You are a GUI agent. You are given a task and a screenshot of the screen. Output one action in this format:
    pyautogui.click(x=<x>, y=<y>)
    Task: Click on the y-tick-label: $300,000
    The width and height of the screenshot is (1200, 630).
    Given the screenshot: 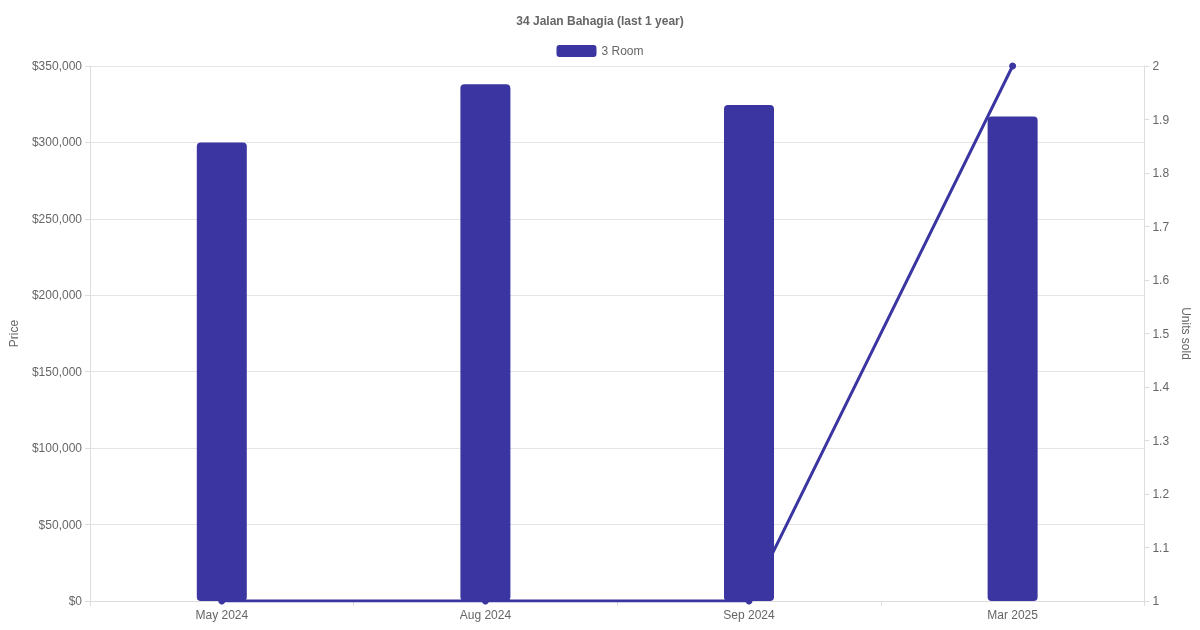 What is the action you would take?
    pyautogui.click(x=57, y=142)
    